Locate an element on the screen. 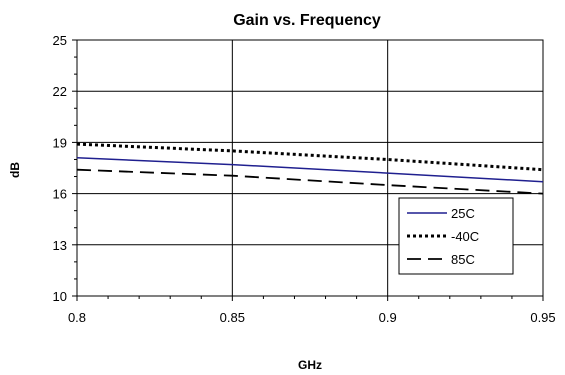 This screenshot has width=565, height=375. x-tick-label: 0.85 is located at coordinates (232, 317).